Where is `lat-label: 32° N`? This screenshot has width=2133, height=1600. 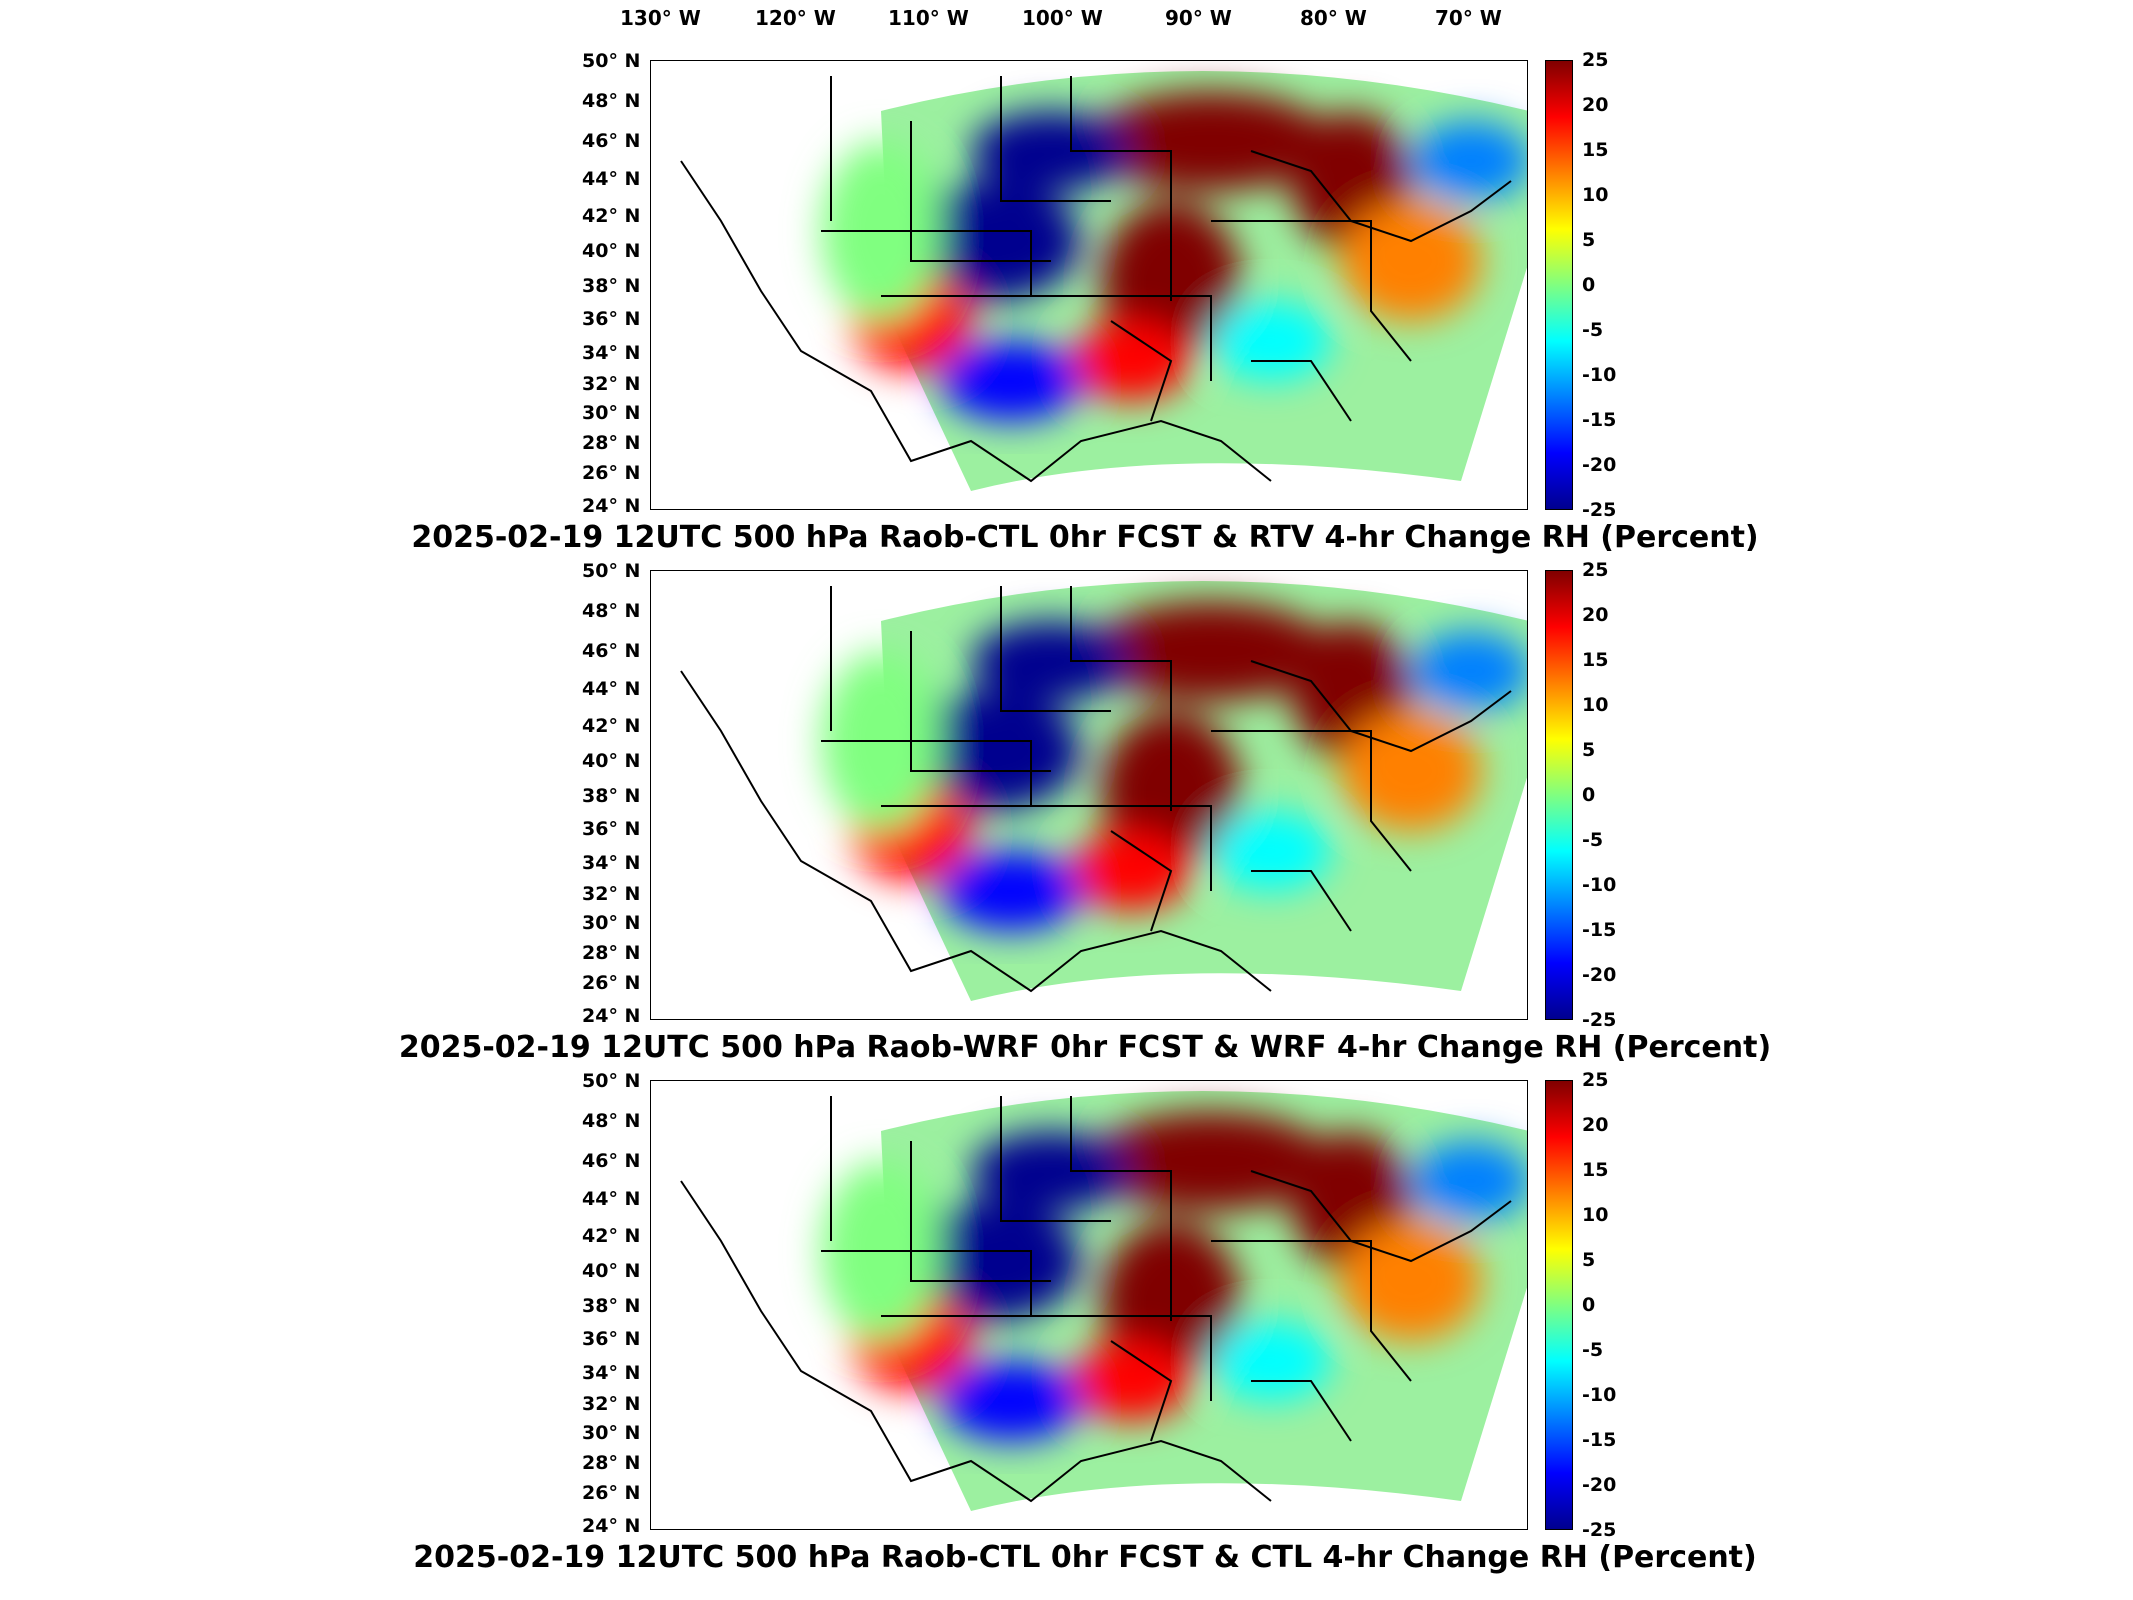 lat-label: 32° N is located at coordinates (611, 384).